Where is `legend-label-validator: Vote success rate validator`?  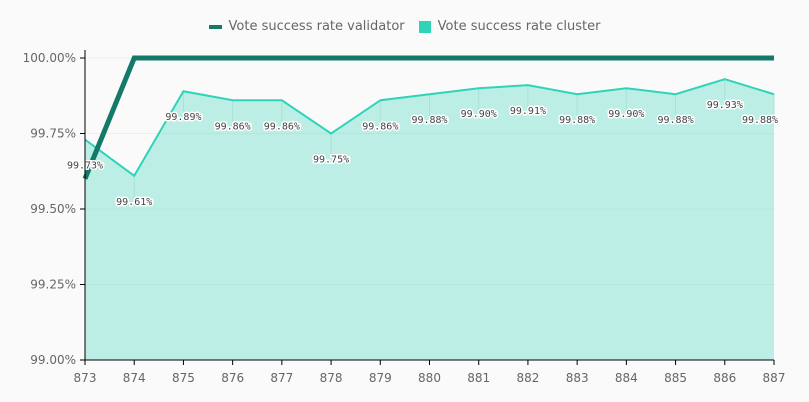 legend-label-validator: Vote success rate validator is located at coordinates (316, 26).